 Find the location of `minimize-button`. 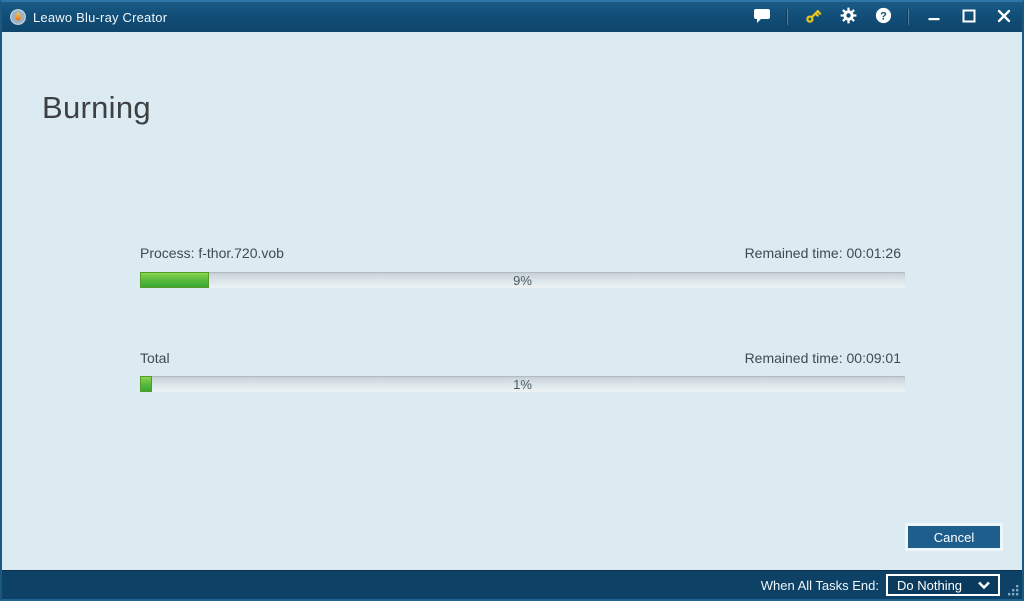

minimize-button is located at coordinates (934, 17).